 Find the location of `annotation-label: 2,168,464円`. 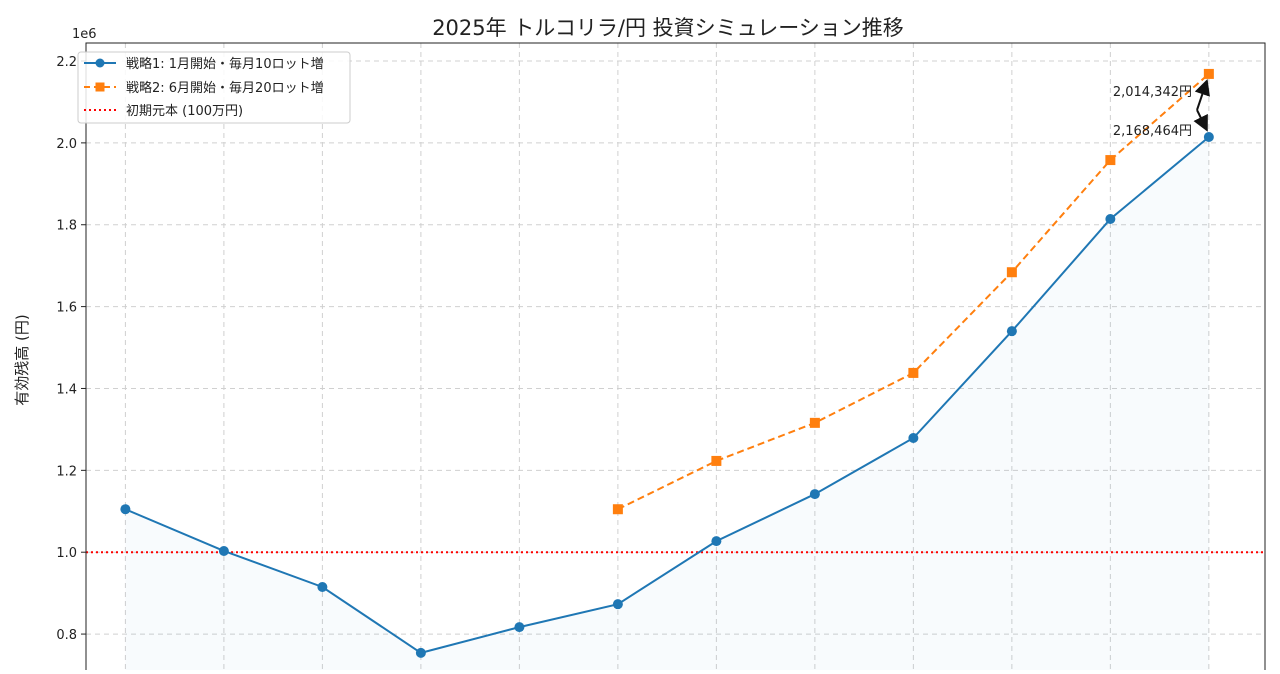

annotation-label: 2,168,464円 is located at coordinates (1152, 131).